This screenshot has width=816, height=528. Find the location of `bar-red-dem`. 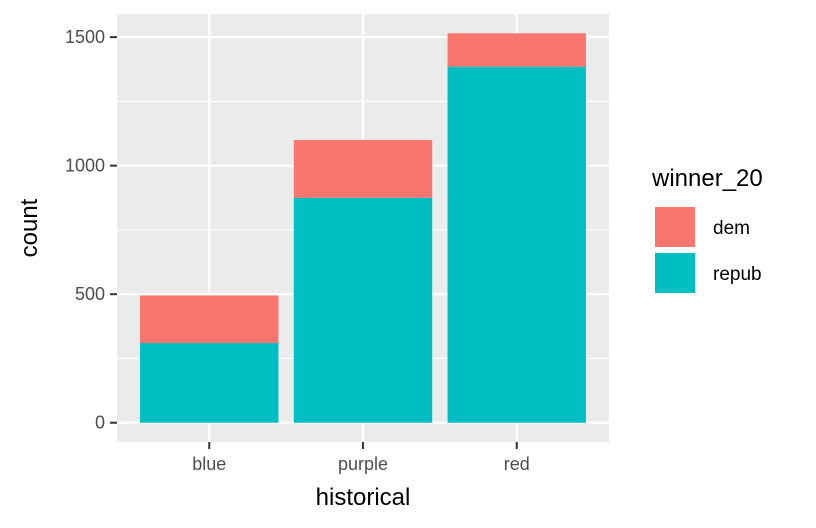

bar-red-dem is located at coordinates (516, 50).